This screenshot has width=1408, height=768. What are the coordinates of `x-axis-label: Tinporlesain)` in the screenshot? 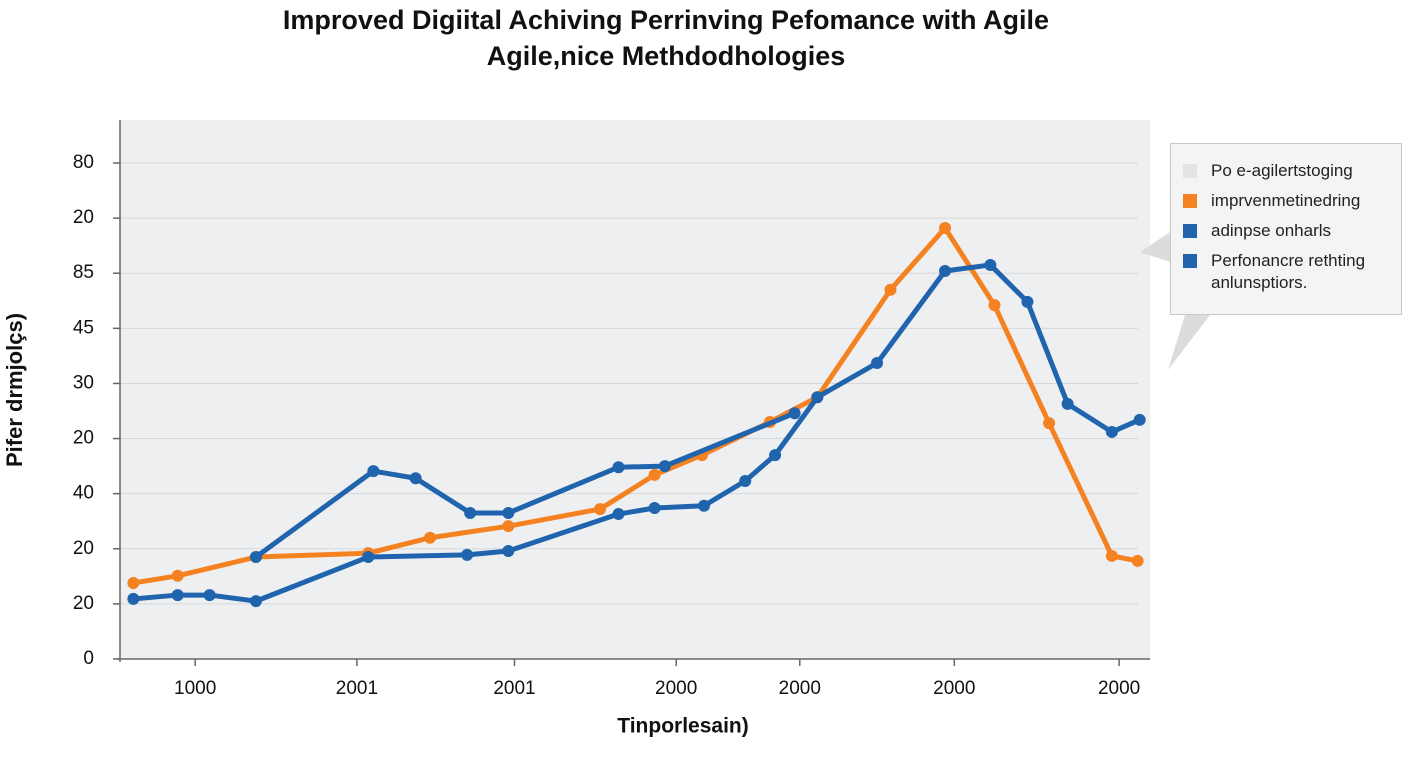 It's located at (682, 726).